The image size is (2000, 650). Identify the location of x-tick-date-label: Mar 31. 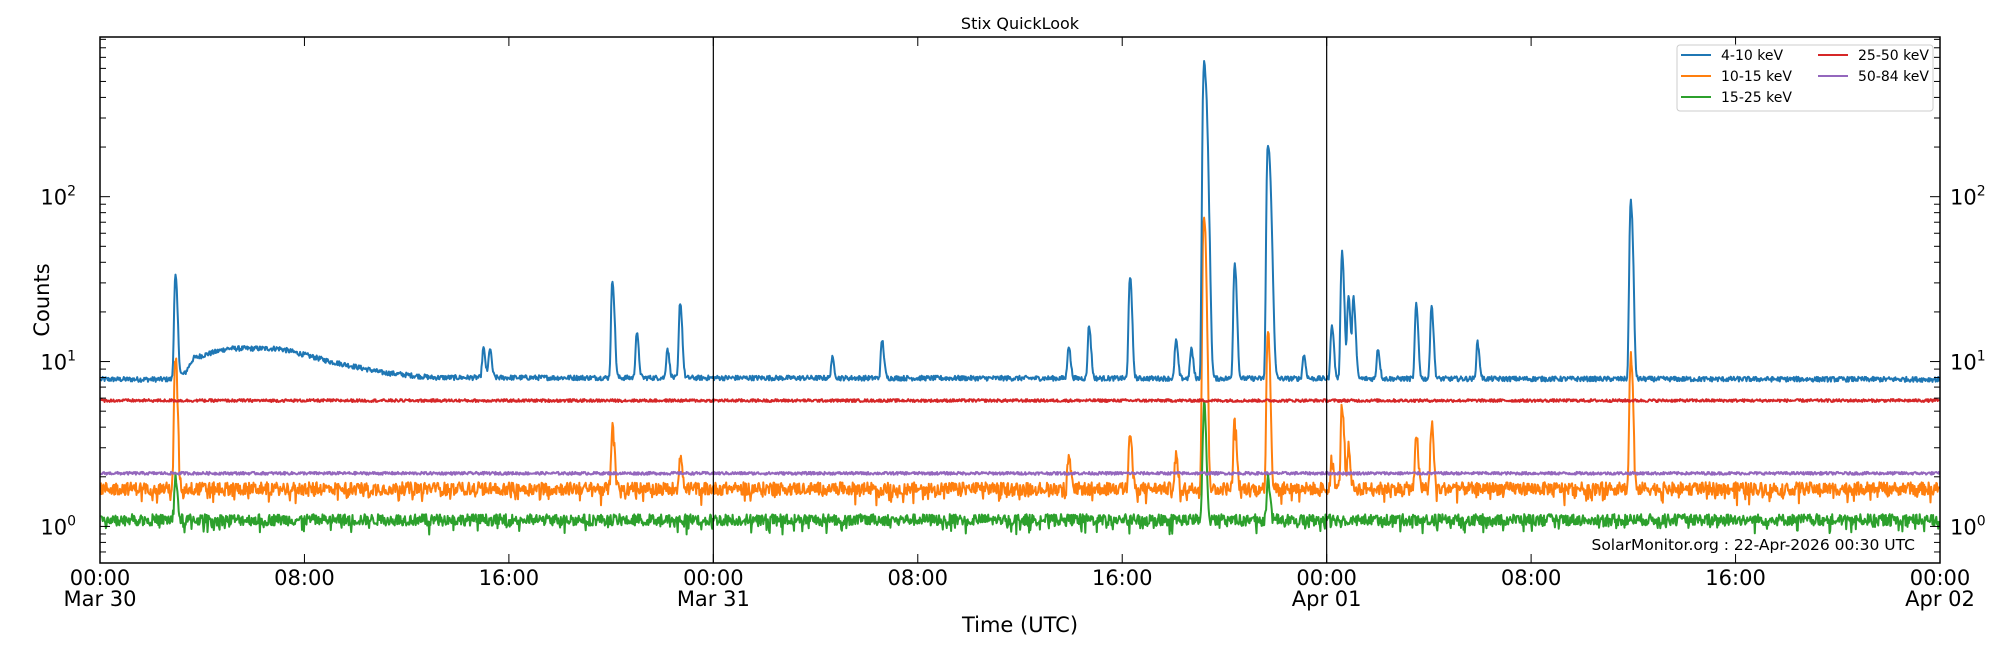
(713, 599).